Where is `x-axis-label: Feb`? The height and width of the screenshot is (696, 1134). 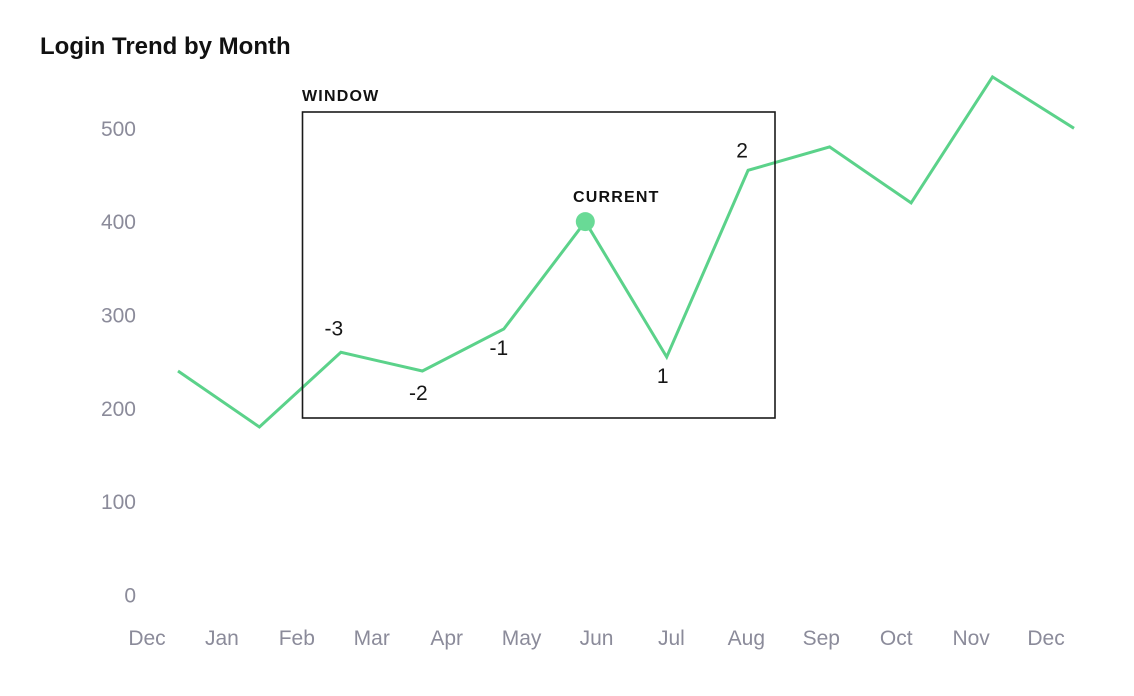 x-axis-label: Feb is located at coordinates (297, 638).